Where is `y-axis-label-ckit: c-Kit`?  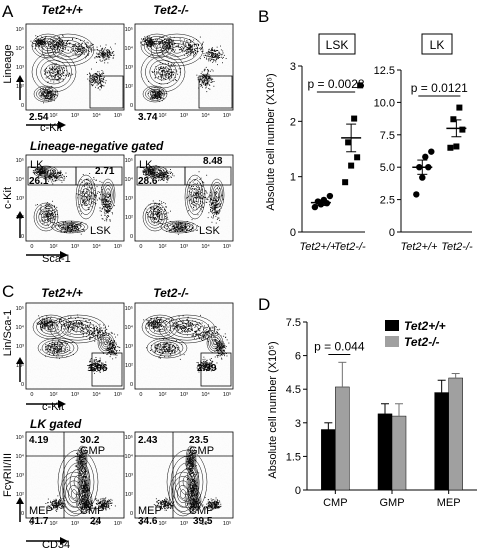
y-axis-label-ckit: c-Kit is located at coordinates (8, 198).